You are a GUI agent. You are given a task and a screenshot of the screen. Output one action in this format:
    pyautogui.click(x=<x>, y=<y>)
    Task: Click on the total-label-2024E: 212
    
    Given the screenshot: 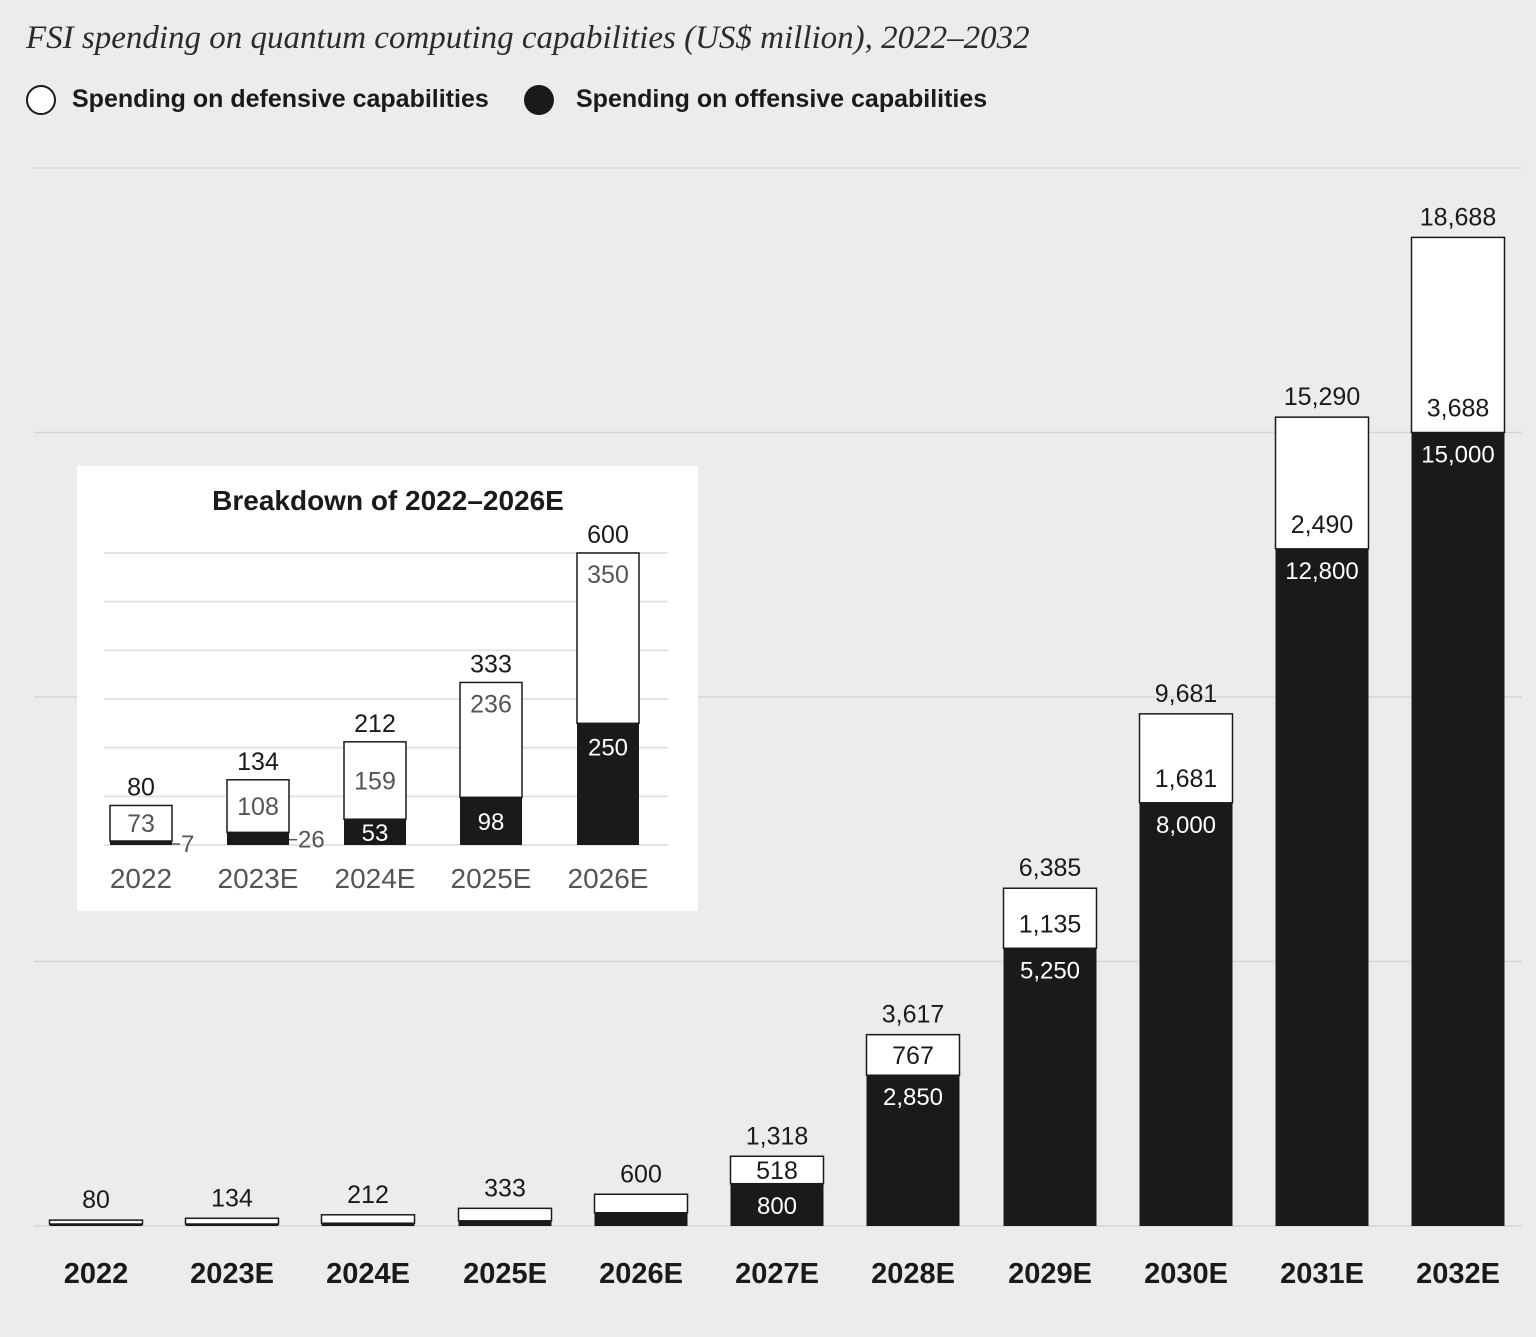 What is the action you would take?
    pyautogui.click(x=368, y=1195)
    